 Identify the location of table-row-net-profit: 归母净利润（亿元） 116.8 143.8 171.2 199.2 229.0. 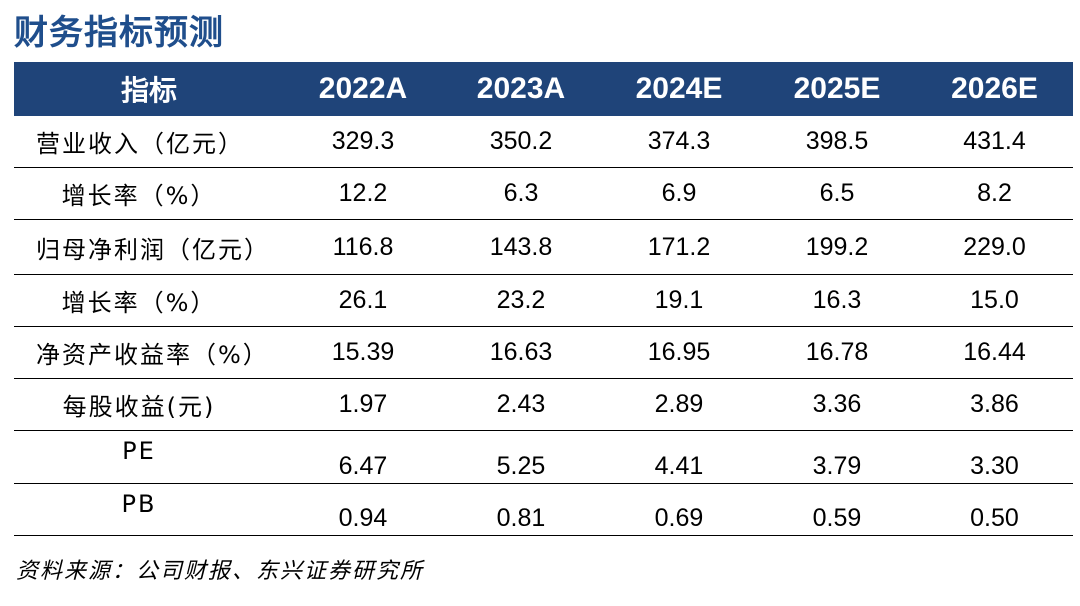
(543, 247).